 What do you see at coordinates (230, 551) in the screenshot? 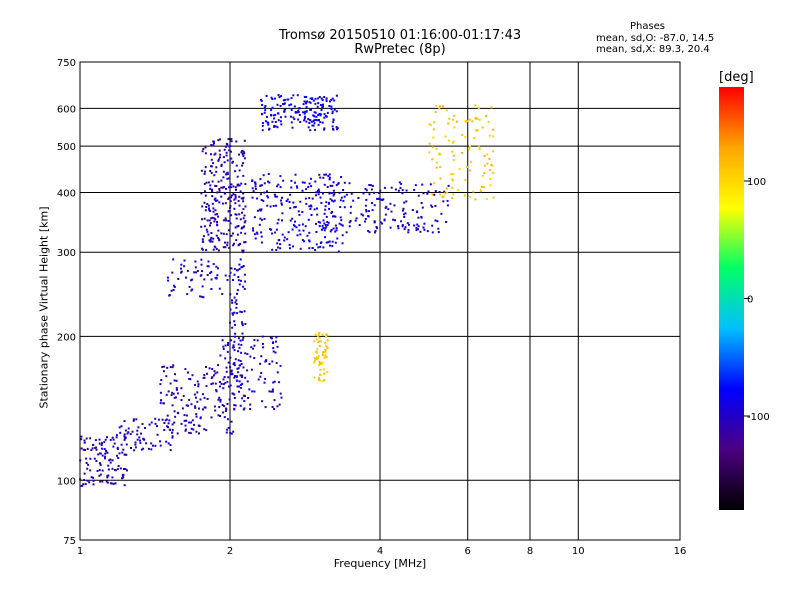
I see `x-tick-label: 2` at bounding box center [230, 551].